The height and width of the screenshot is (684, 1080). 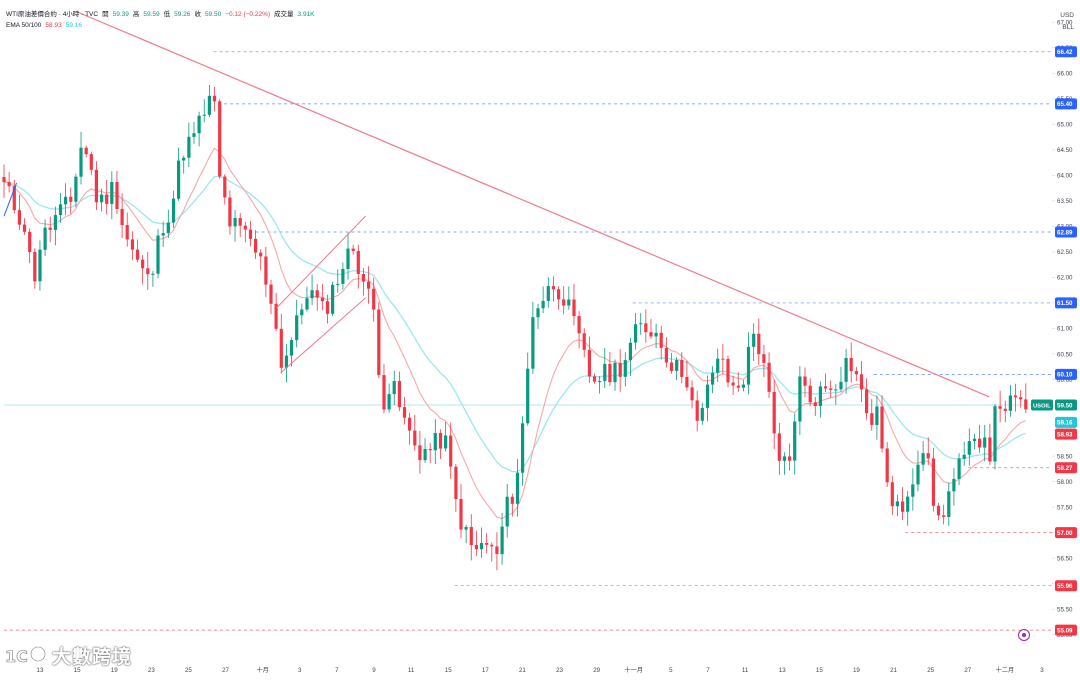 What do you see at coordinates (1024, 635) in the screenshot?
I see `goto-realtime-icon` at bounding box center [1024, 635].